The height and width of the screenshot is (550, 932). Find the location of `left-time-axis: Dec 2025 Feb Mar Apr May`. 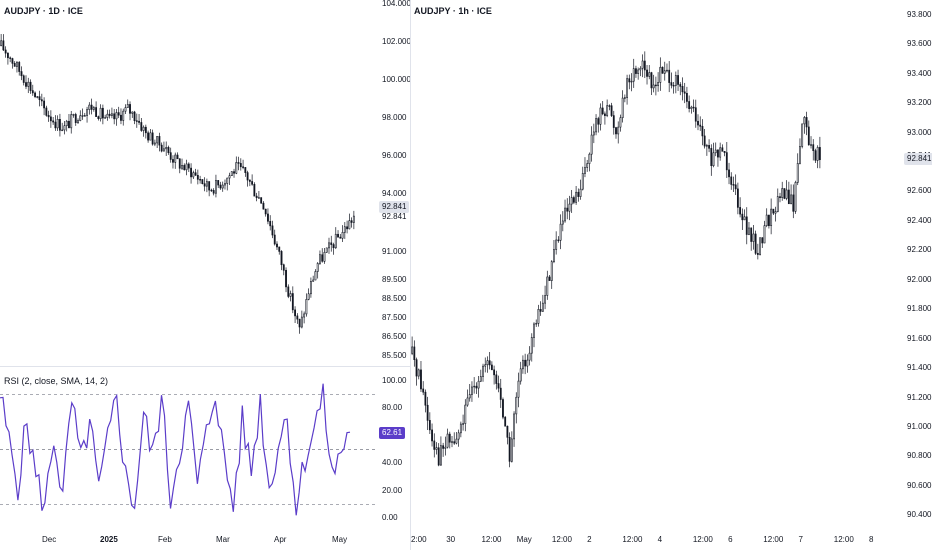

left-time-axis: Dec 2025 Feb Mar Apr May is located at coordinates (189, 540).